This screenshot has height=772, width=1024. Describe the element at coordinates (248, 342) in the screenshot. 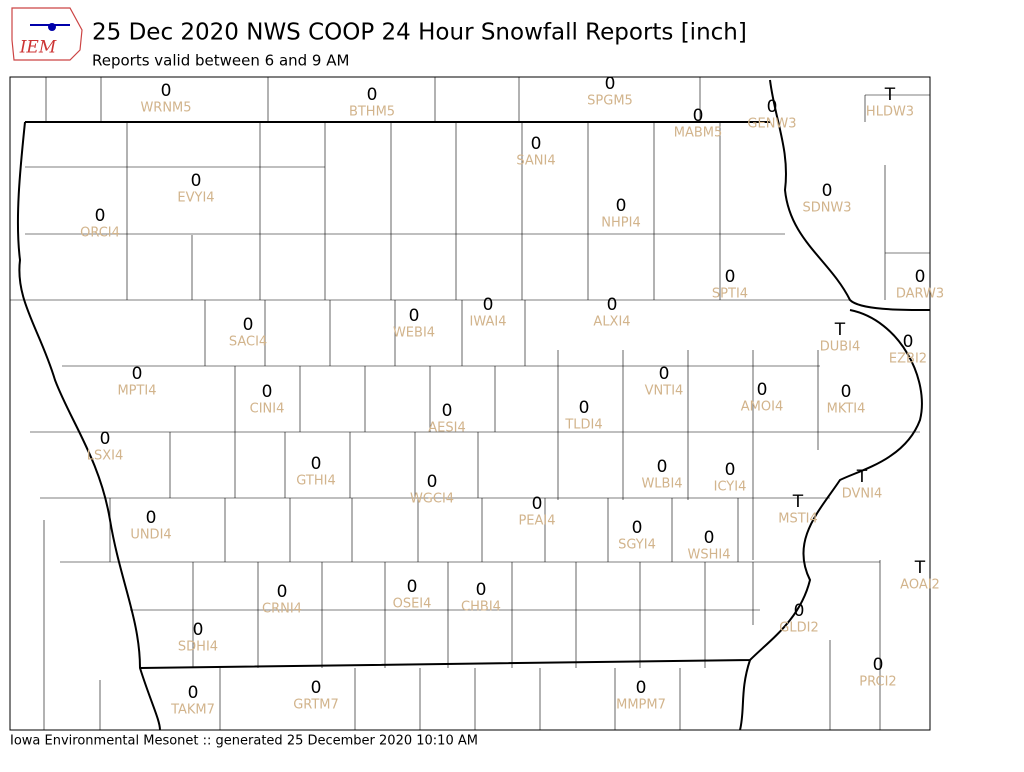

I see `station-id: SACI4` at that location.